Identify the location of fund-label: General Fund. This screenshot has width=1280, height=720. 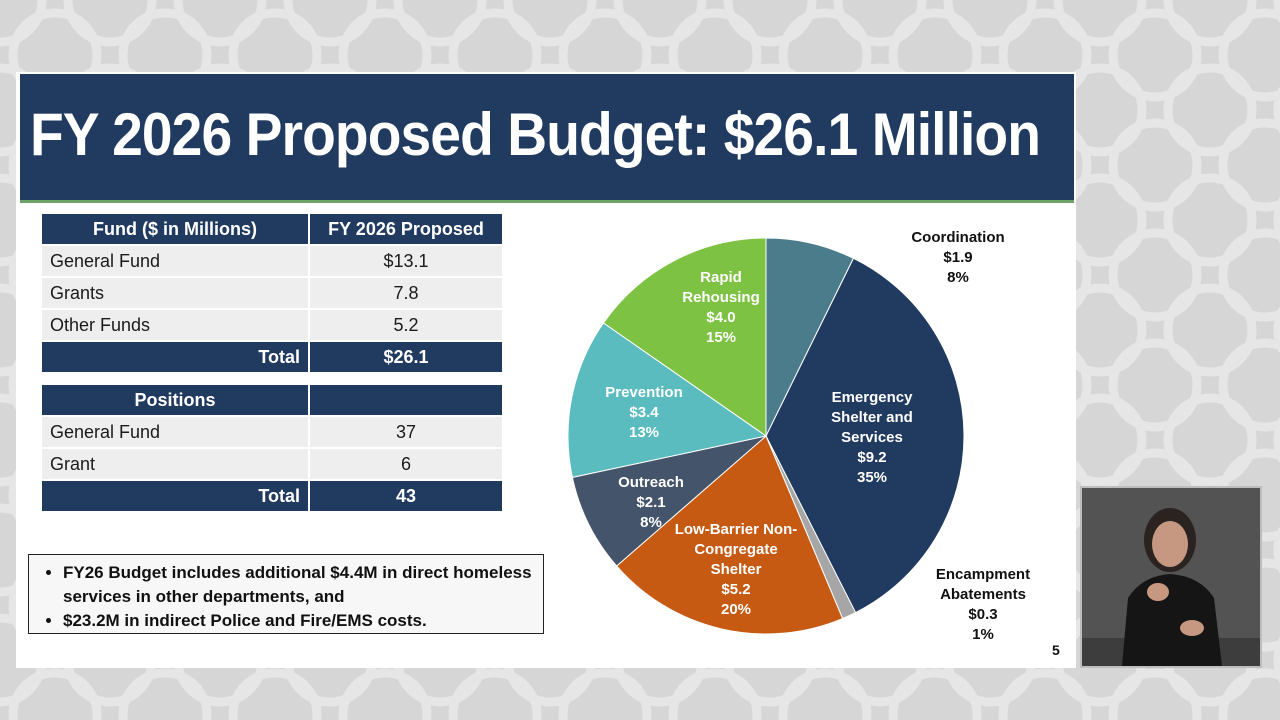
(175, 261).